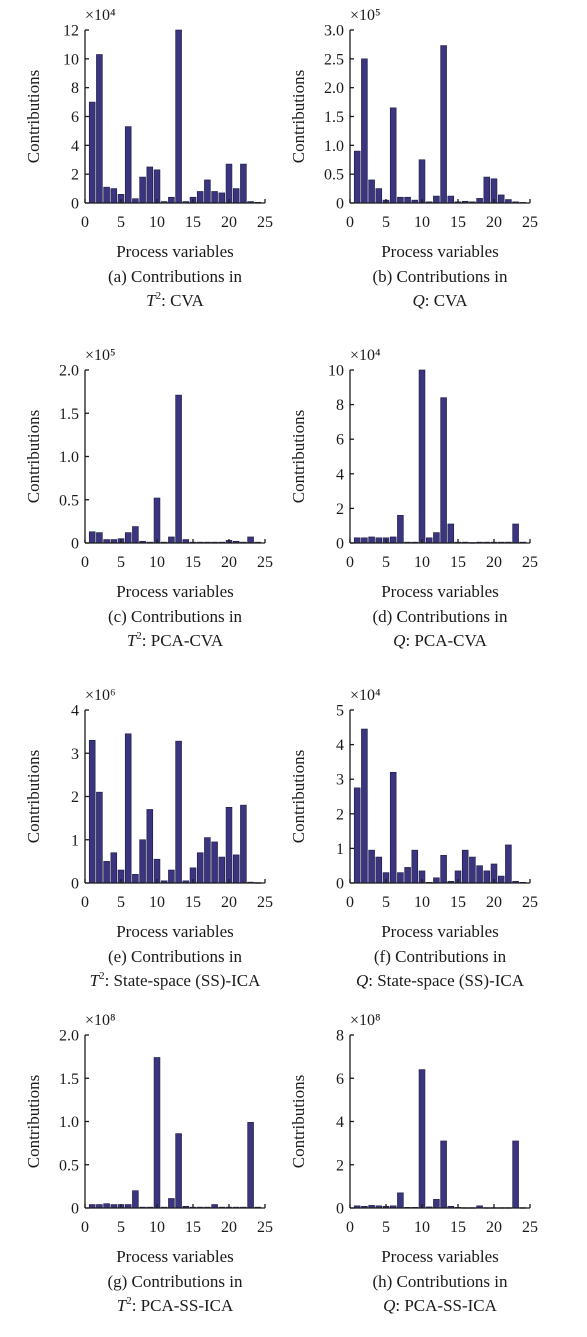 The width and height of the screenshot is (587, 1337). What do you see at coordinates (334, 88) in the screenshot?
I see `y-tick-label: 2.0` at bounding box center [334, 88].